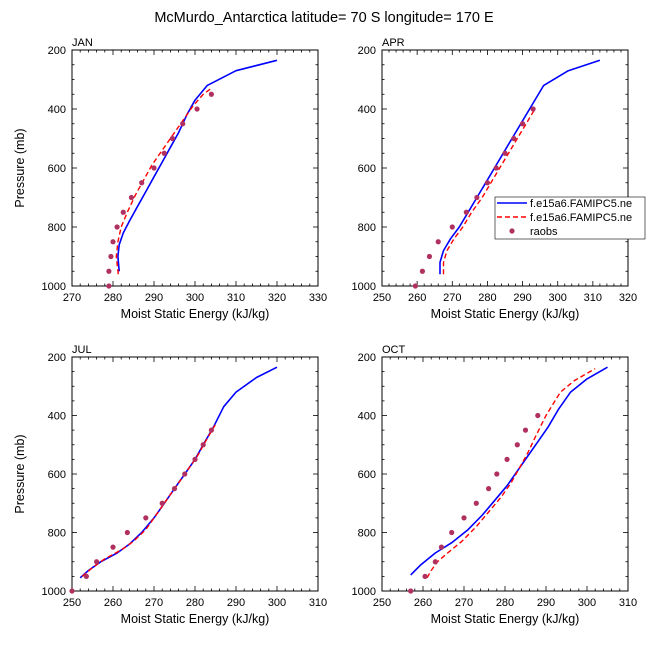 The image size is (648, 648). What do you see at coordinates (82, 350) in the screenshot?
I see `panel-label: JUL` at bounding box center [82, 350].